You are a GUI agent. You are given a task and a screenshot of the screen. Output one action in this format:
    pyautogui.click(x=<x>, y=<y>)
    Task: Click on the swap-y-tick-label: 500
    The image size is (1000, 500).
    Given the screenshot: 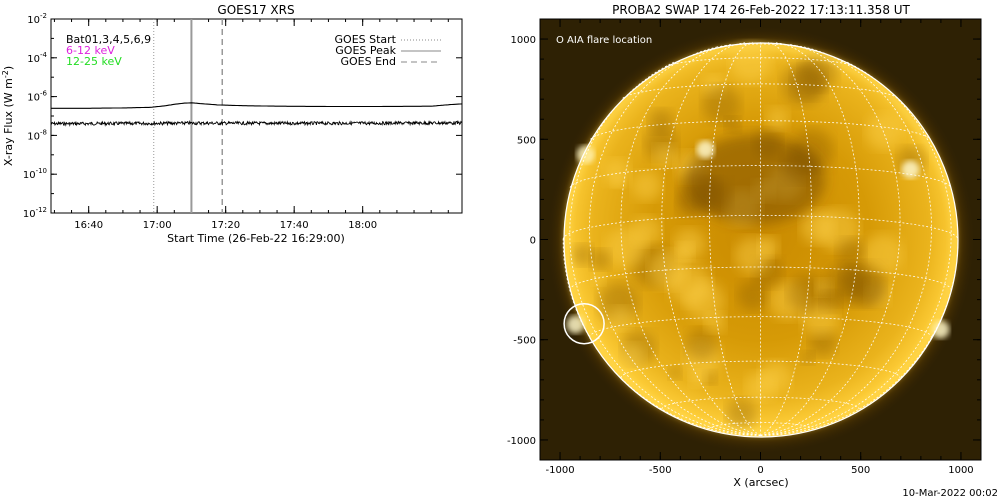 What is the action you would take?
    pyautogui.click(x=526, y=140)
    